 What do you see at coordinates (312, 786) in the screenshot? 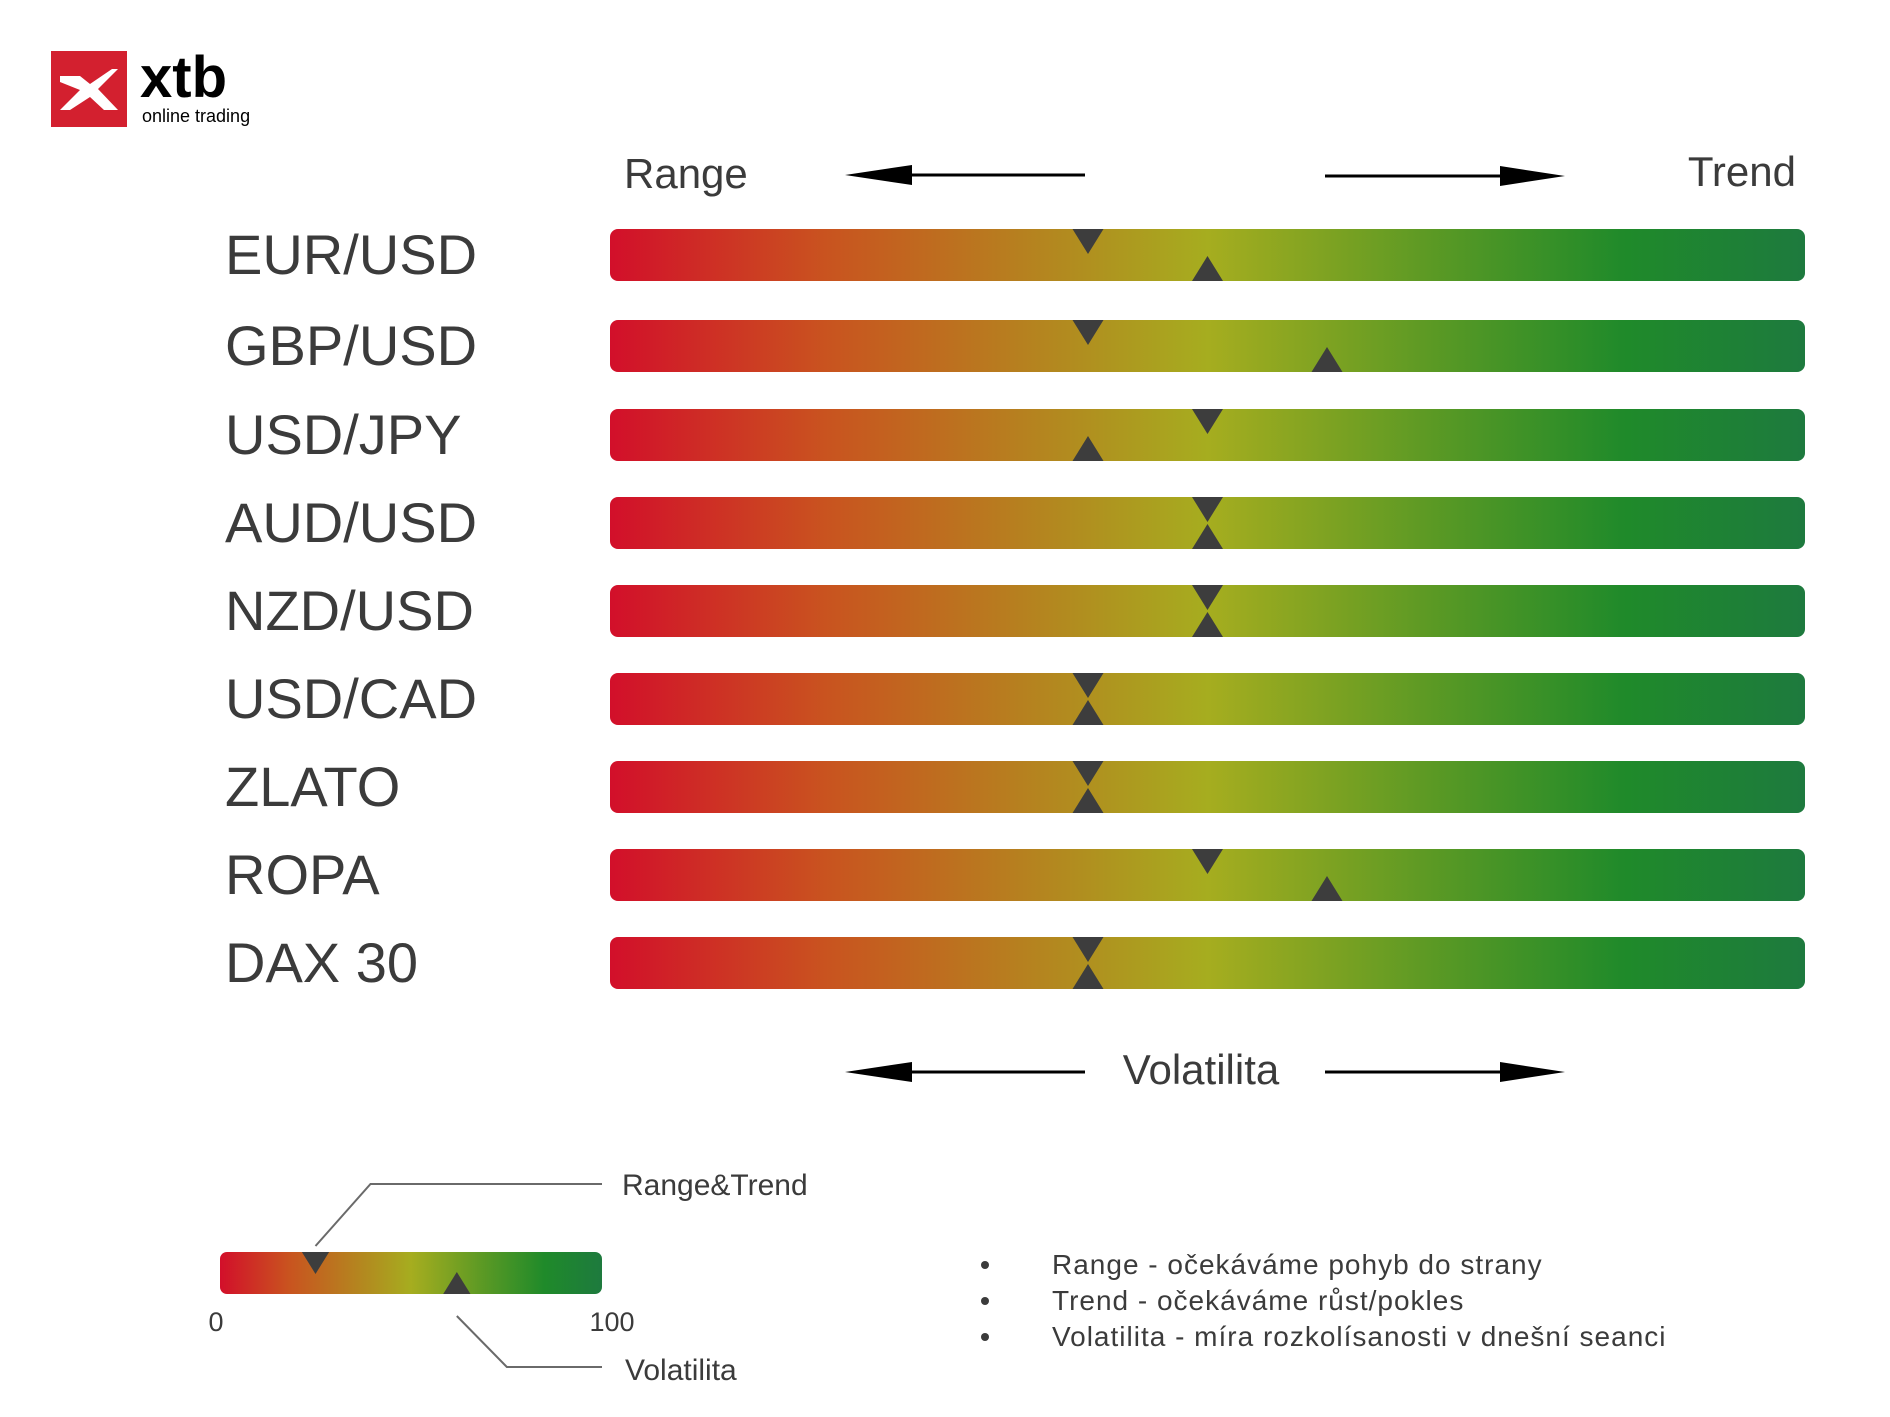
I see `instrument-label: ZLATO` at bounding box center [312, 786].